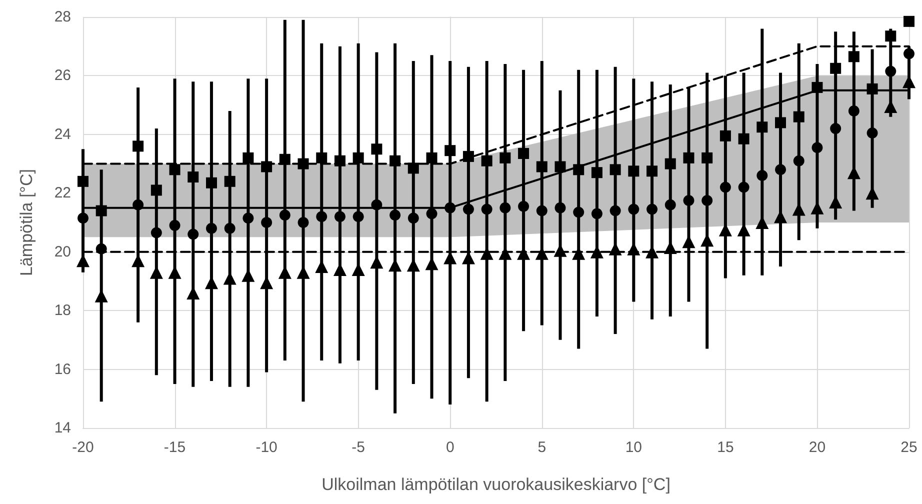  I want to click on y-tick-label: 26, so click(62, 75).